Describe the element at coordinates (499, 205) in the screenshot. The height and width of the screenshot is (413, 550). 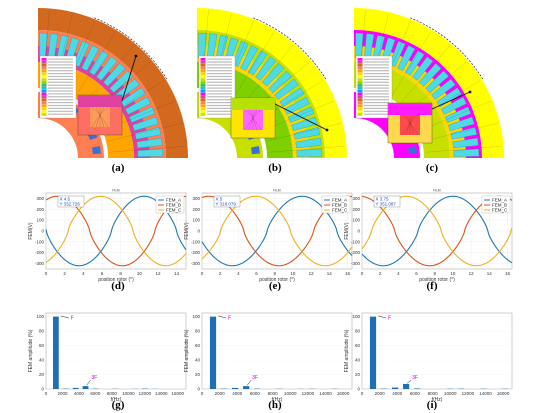
I see `legend-label: FEM_B` at that location.